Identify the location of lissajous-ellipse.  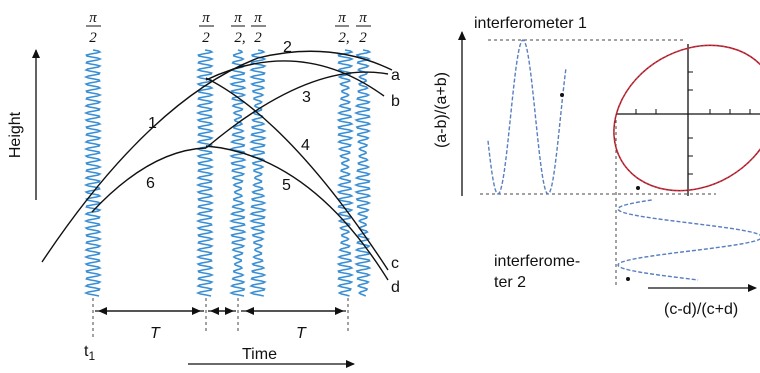
(686, 118).